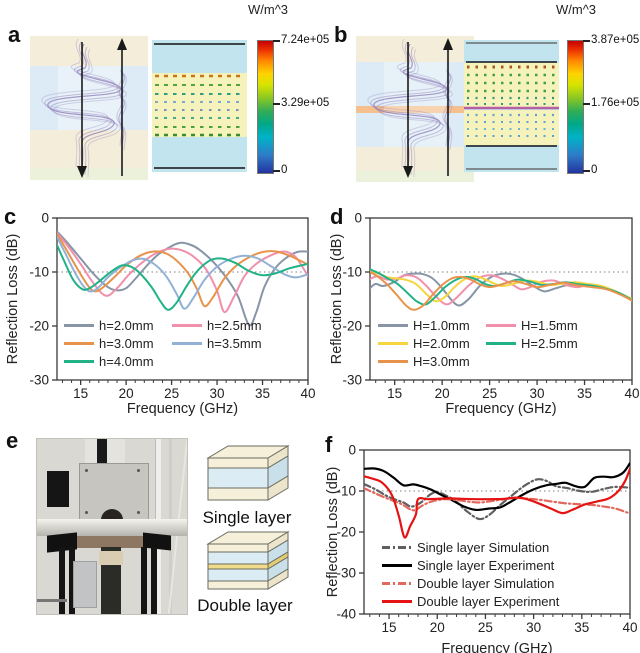 The image size is (640, 653). I want to click on series-h=4.0mm, so click(182, 277).